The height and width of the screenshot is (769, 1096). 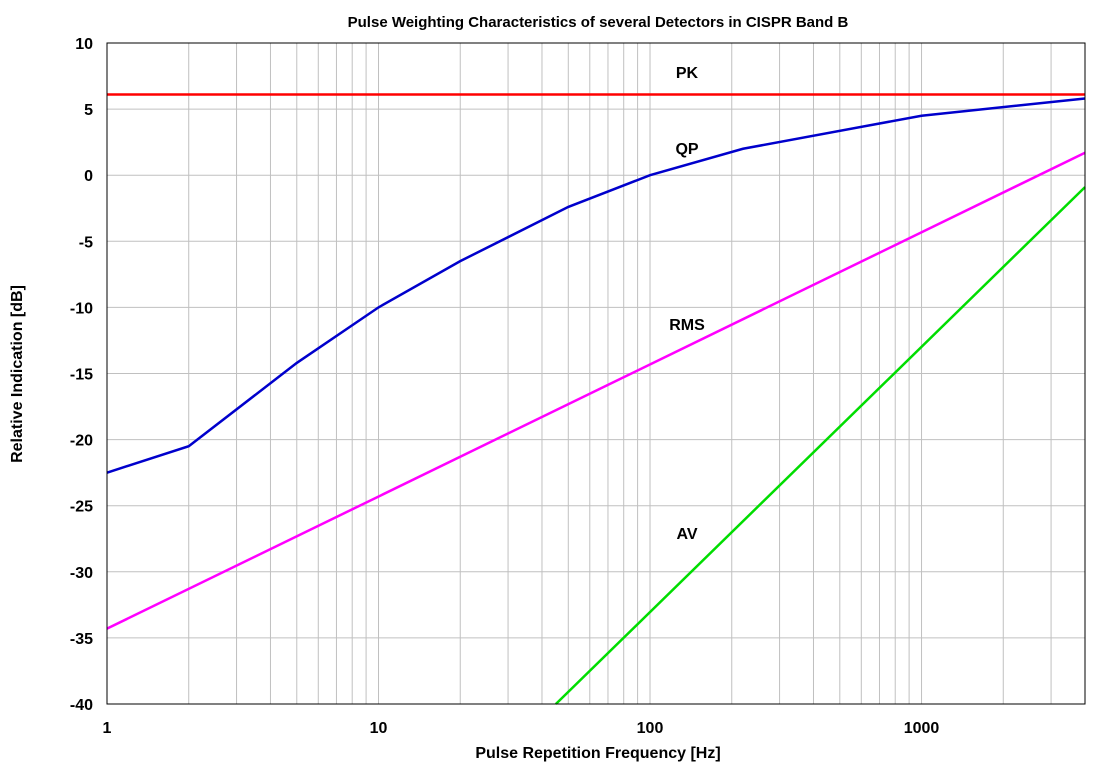 What do you see at coordinates (88, 176) in the screenshot?
I see `y-tick-label: 0` at bounding box center [88, 176].